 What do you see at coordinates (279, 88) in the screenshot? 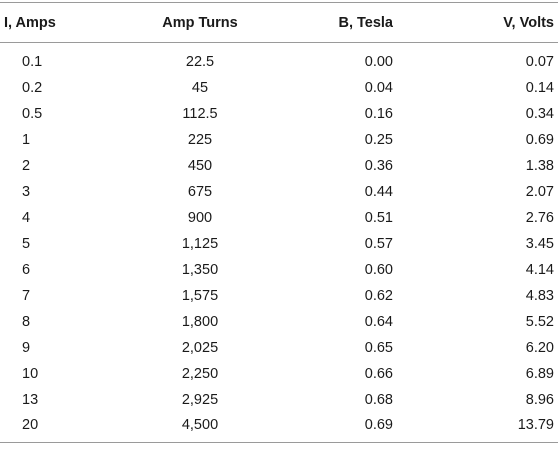
I see `table-row: 0.2 45 0.04 0.14` at bounding box center [279, 88].